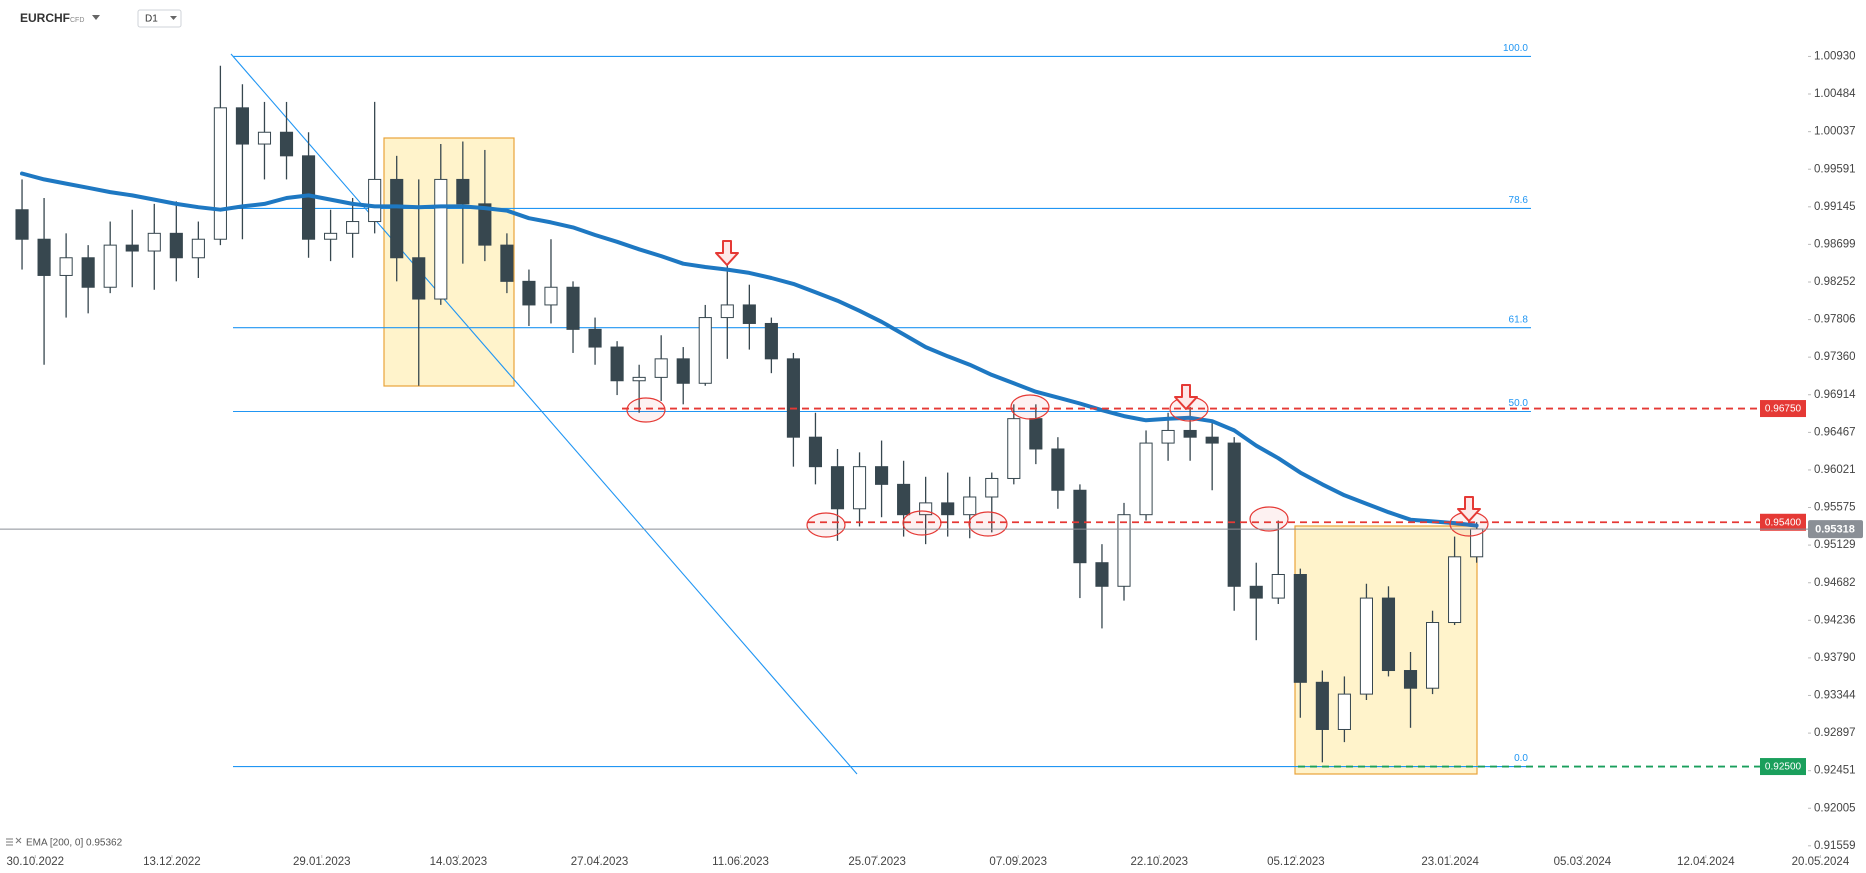 The image size is (1866, 873). Describe the element at coordinates (1835, 56) in the screenshot. I see `y-tick-label: 1.00930` at that location.